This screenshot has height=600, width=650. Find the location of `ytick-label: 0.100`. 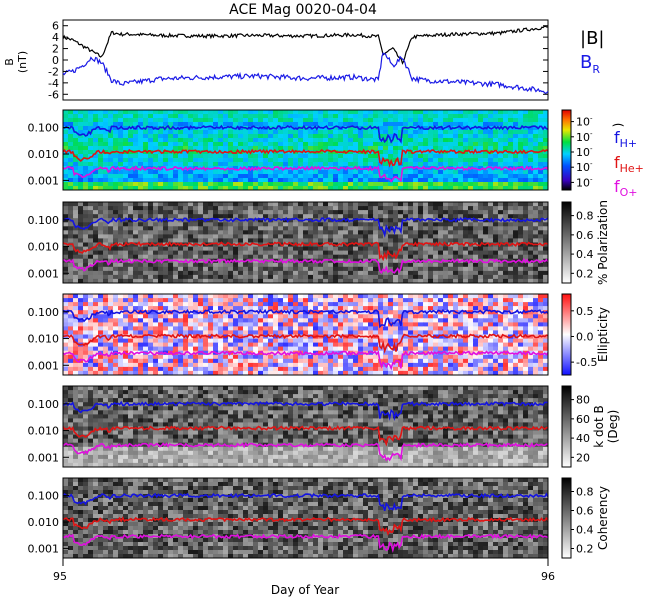

ytick-label: 0.100 is located at coordinates (44, 128).